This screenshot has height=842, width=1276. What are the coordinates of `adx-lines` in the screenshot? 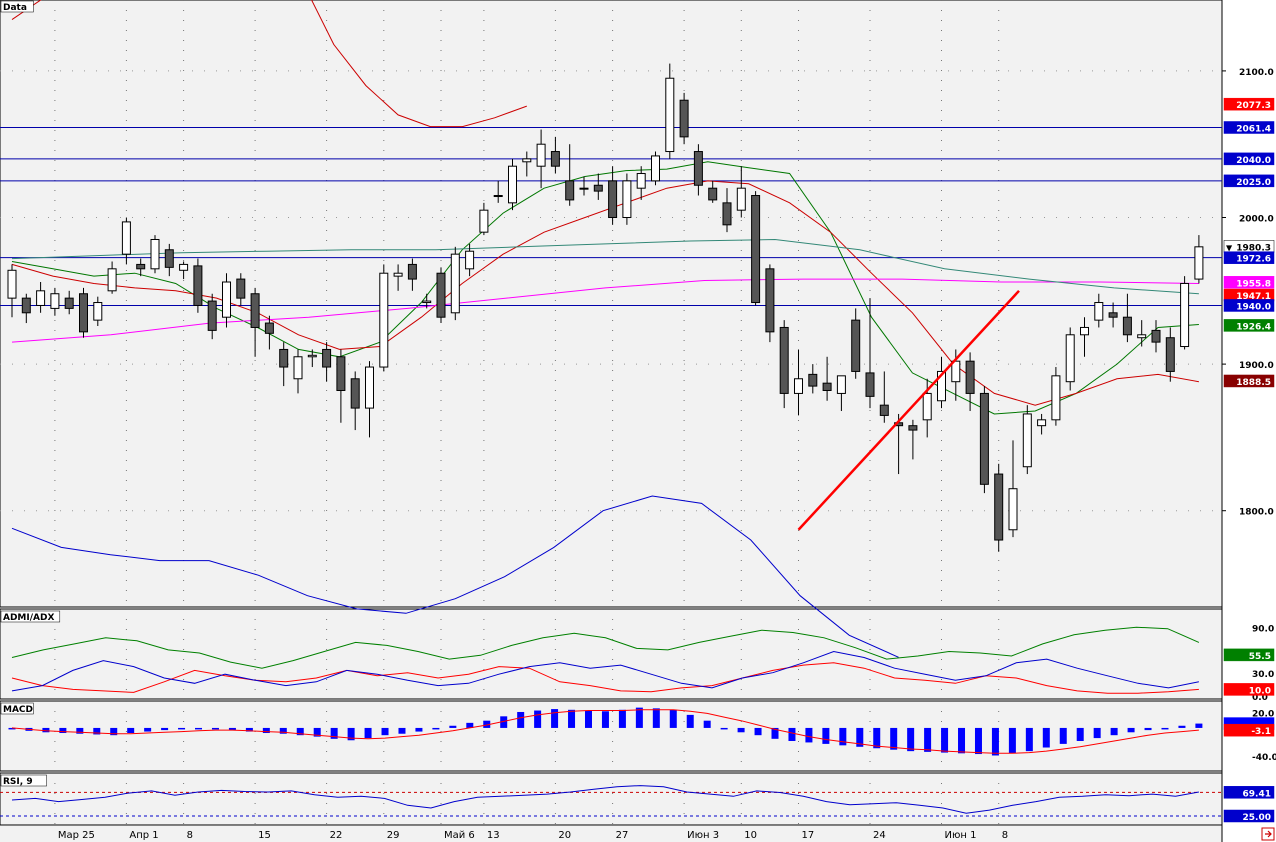 It's located at (605, 660).